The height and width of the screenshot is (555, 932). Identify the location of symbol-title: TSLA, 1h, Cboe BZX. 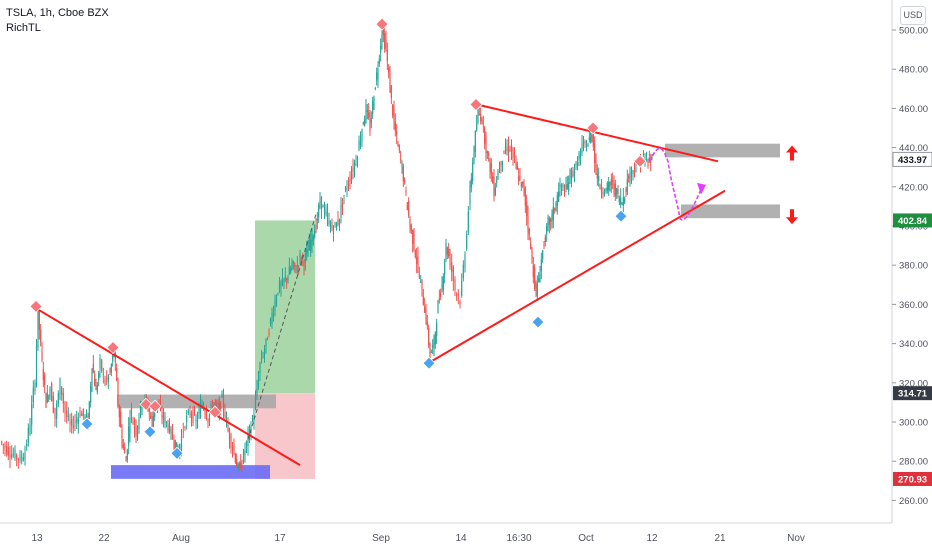
(57, 13).